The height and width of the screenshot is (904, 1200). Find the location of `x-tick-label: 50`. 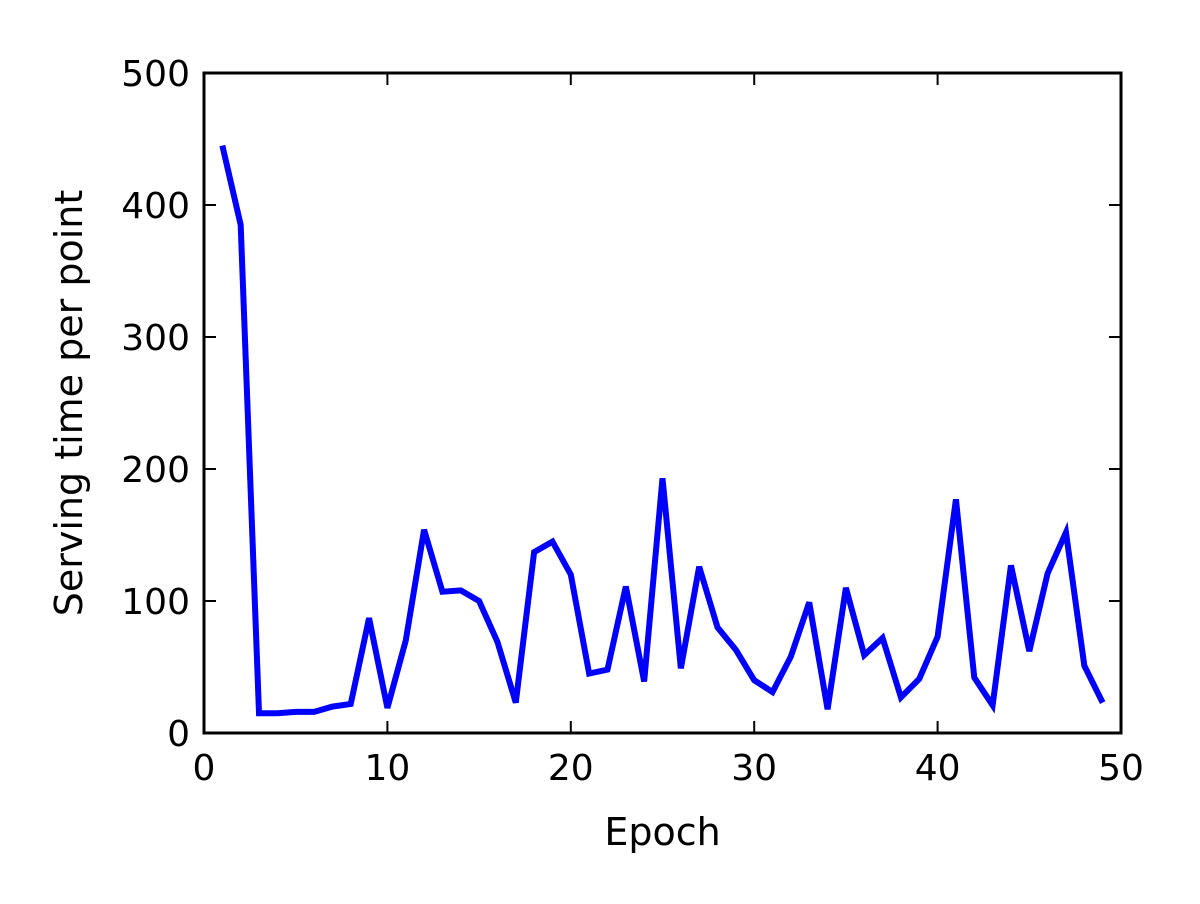

x-tick-label: 50 is located at coordinates (1121, 768).